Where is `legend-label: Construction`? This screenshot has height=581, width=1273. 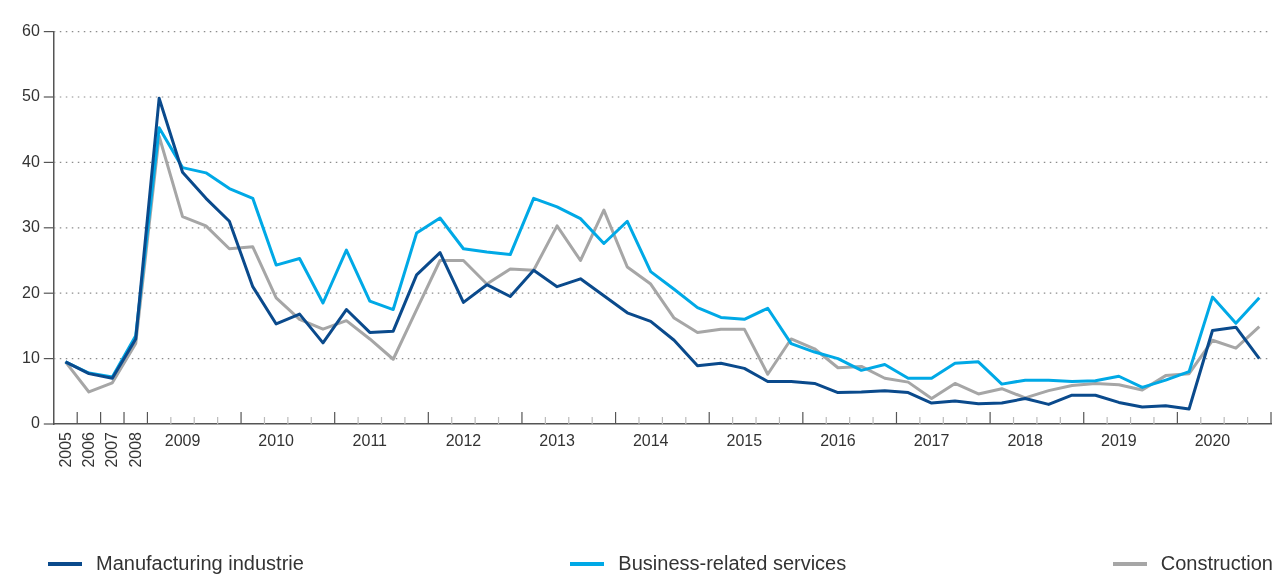 legend-label: Construction is located at coordinates (1216, 563).